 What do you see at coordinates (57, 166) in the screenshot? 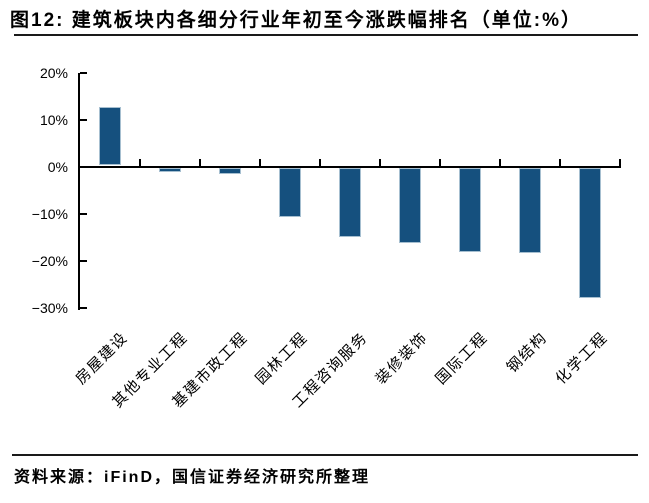
I see `y-axis-tick-label: 0%` at bounding box center [57, 166].